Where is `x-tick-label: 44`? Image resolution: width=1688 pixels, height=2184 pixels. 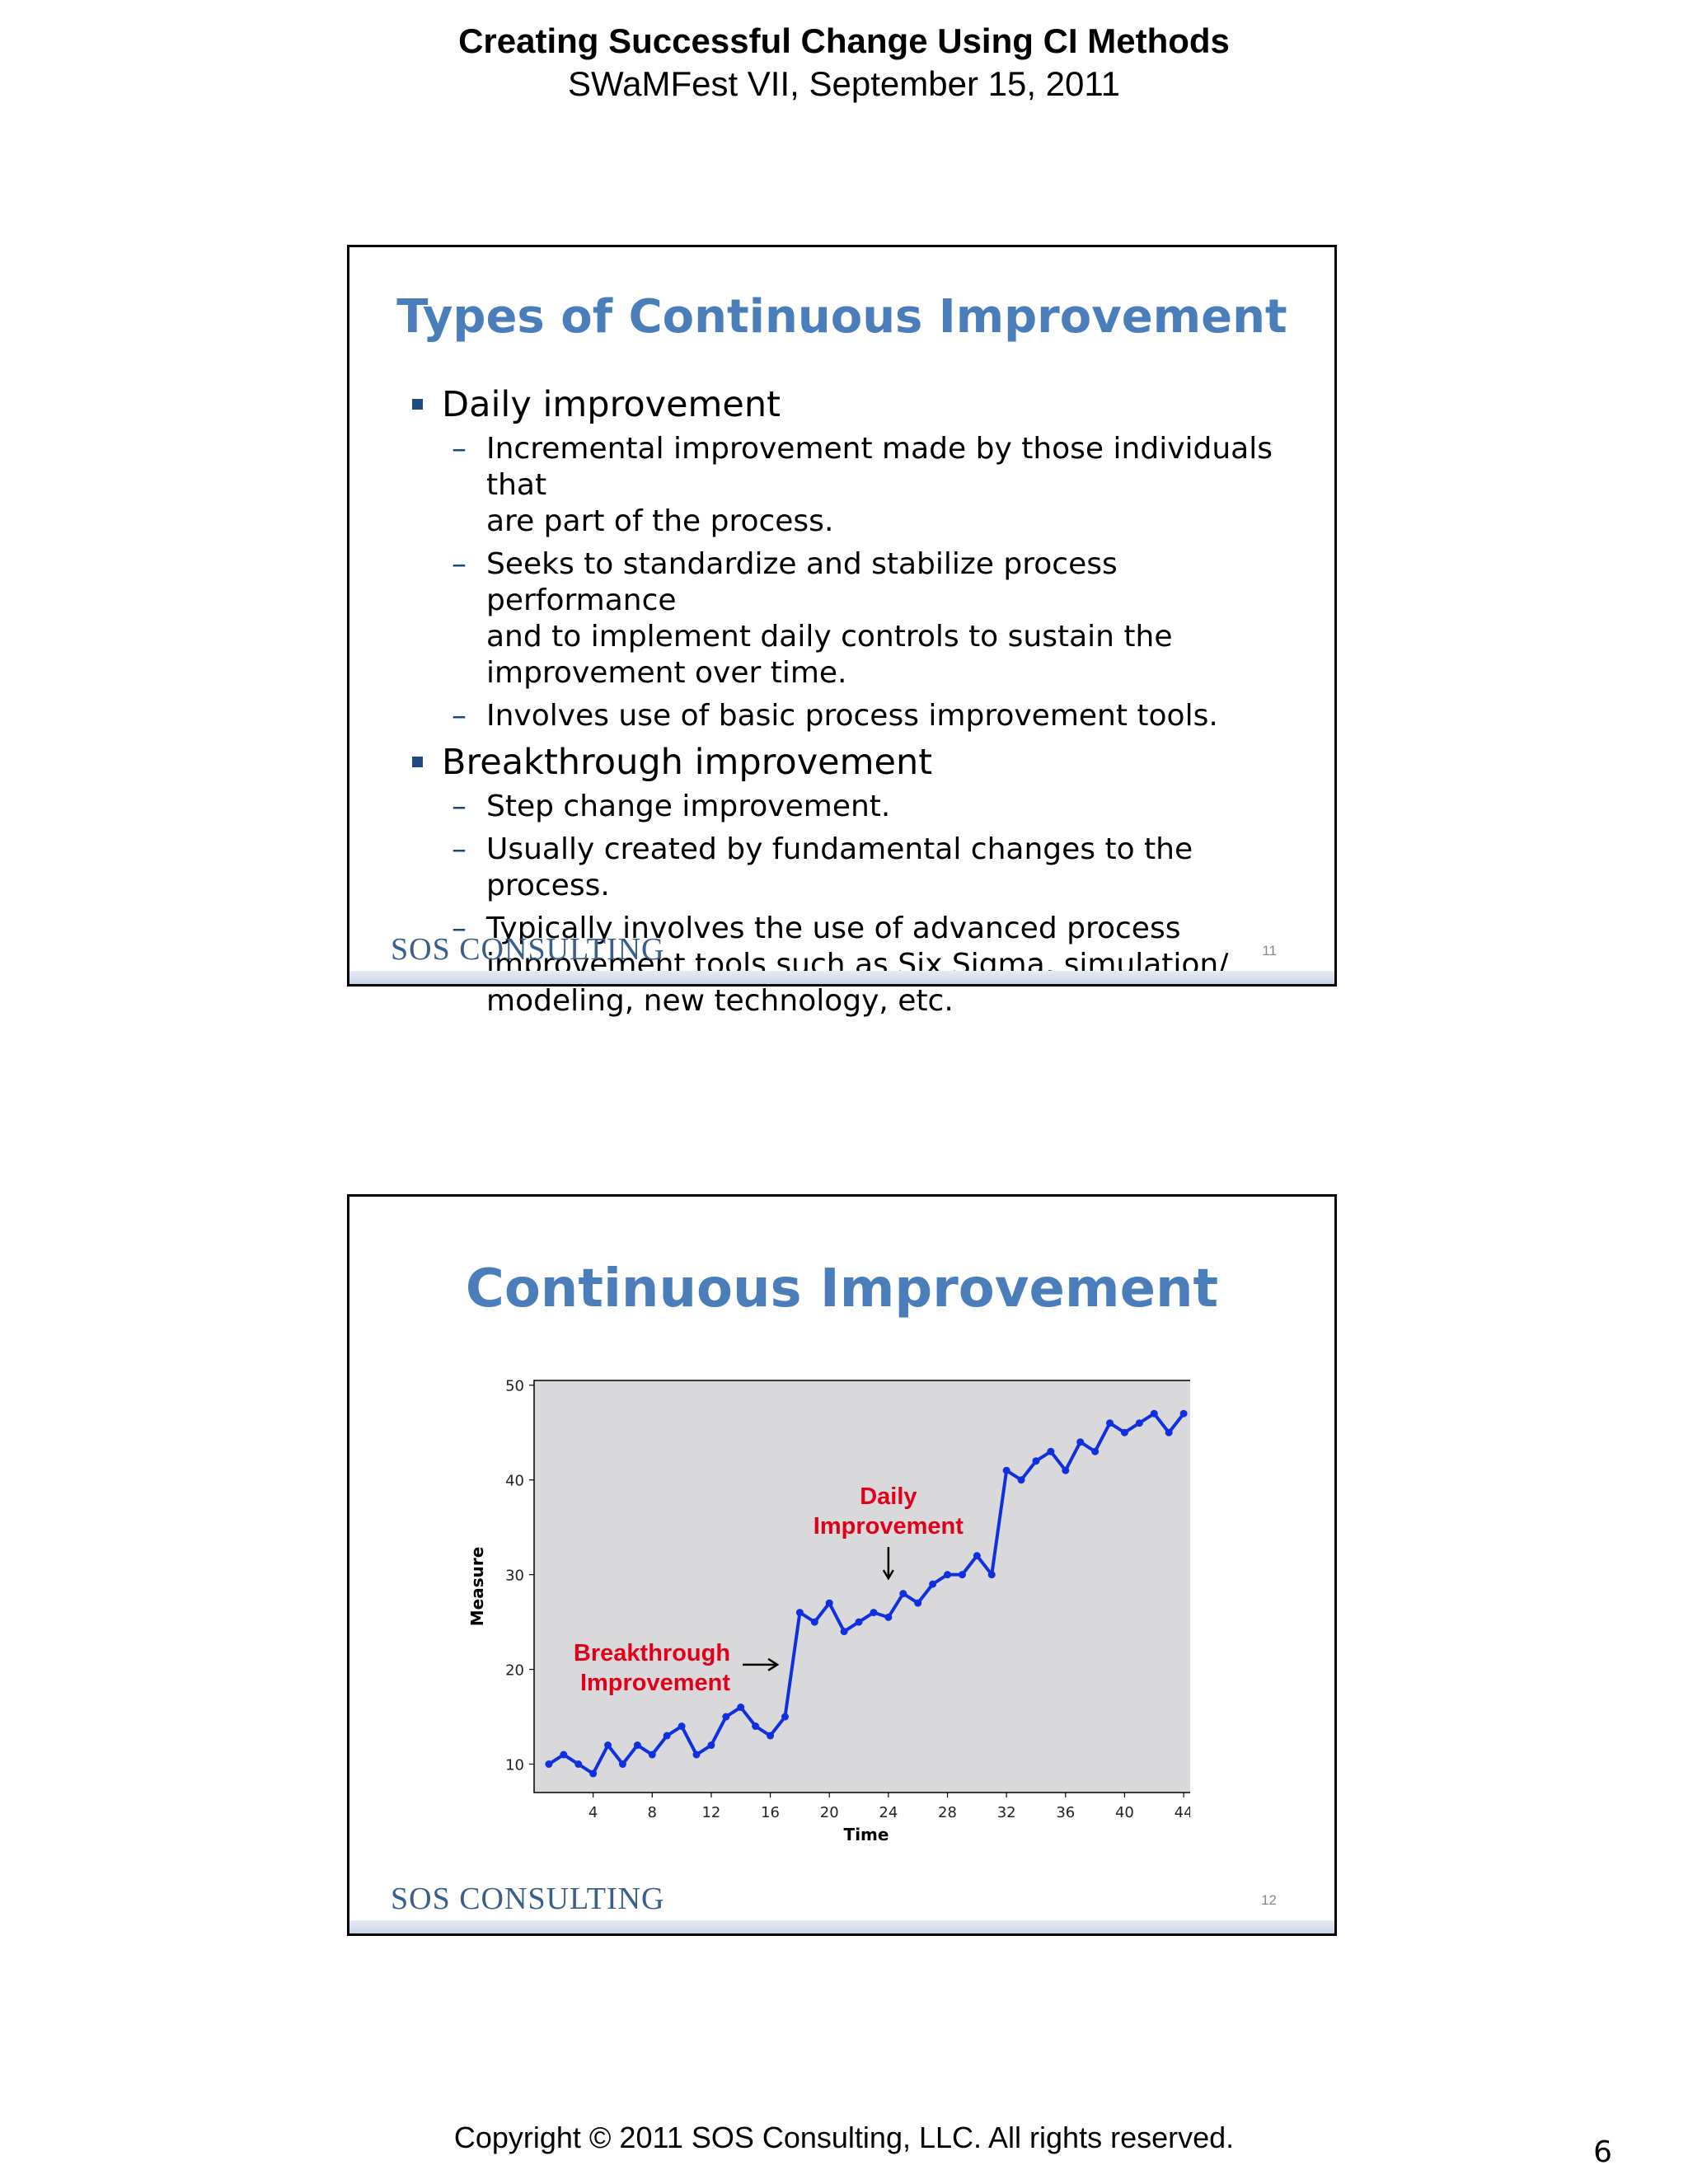
x-tick-label: 44 is located at coordinates (1183, 1812).